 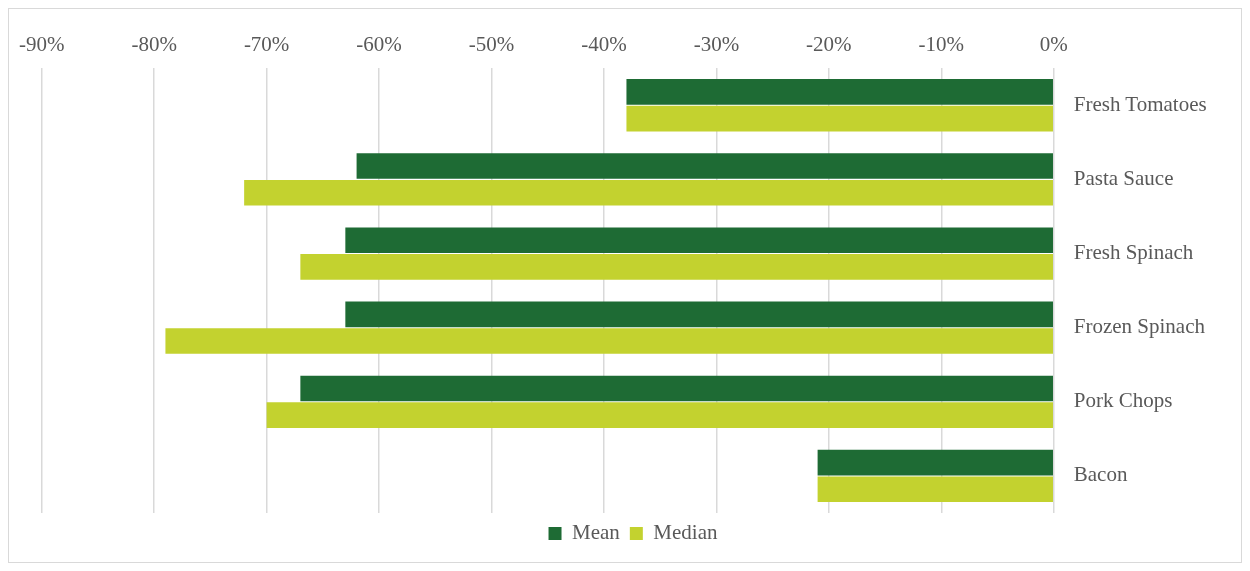 I want to click on legend-label: Median, so click(x=685, y=532).